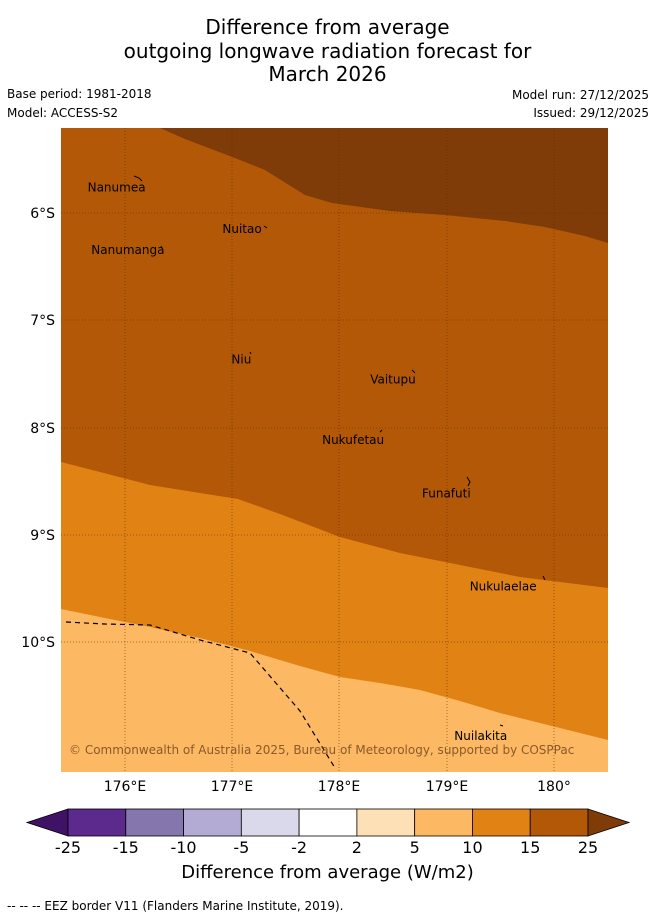 The height and width of the screenshot is (919, 655). Describe the element at coordinates (299, 847) in the screenshot. I see `colorbar-tick-label: -2` at that location.